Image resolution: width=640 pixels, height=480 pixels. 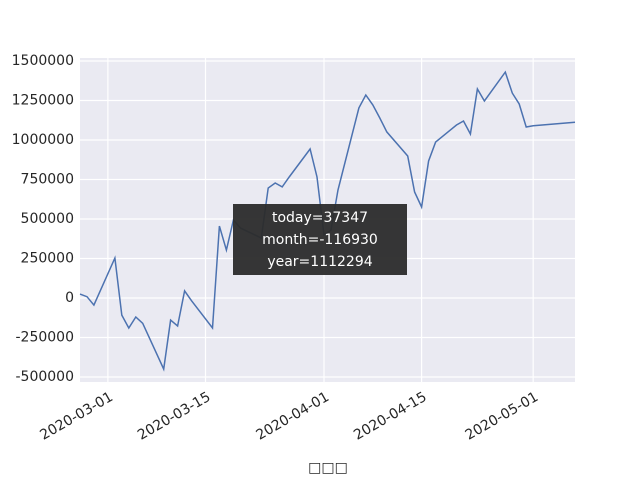 I want to click on annotation-text: year=1112294, so click(x=319, y=262).